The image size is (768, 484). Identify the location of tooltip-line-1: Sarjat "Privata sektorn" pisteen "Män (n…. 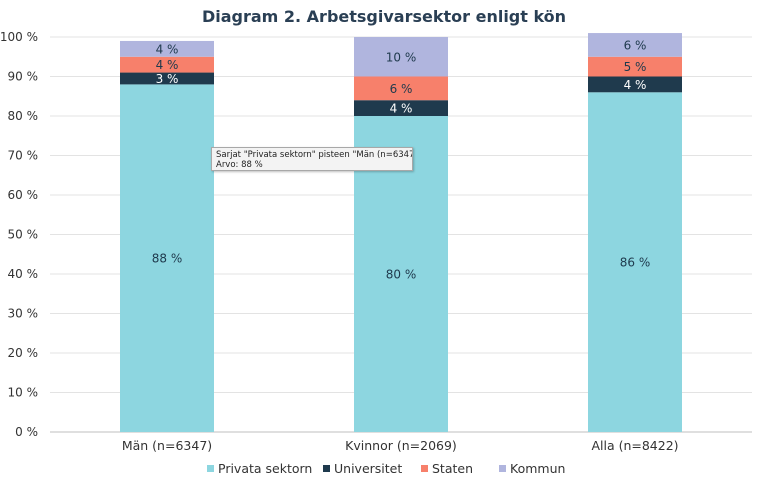
(314, 155).